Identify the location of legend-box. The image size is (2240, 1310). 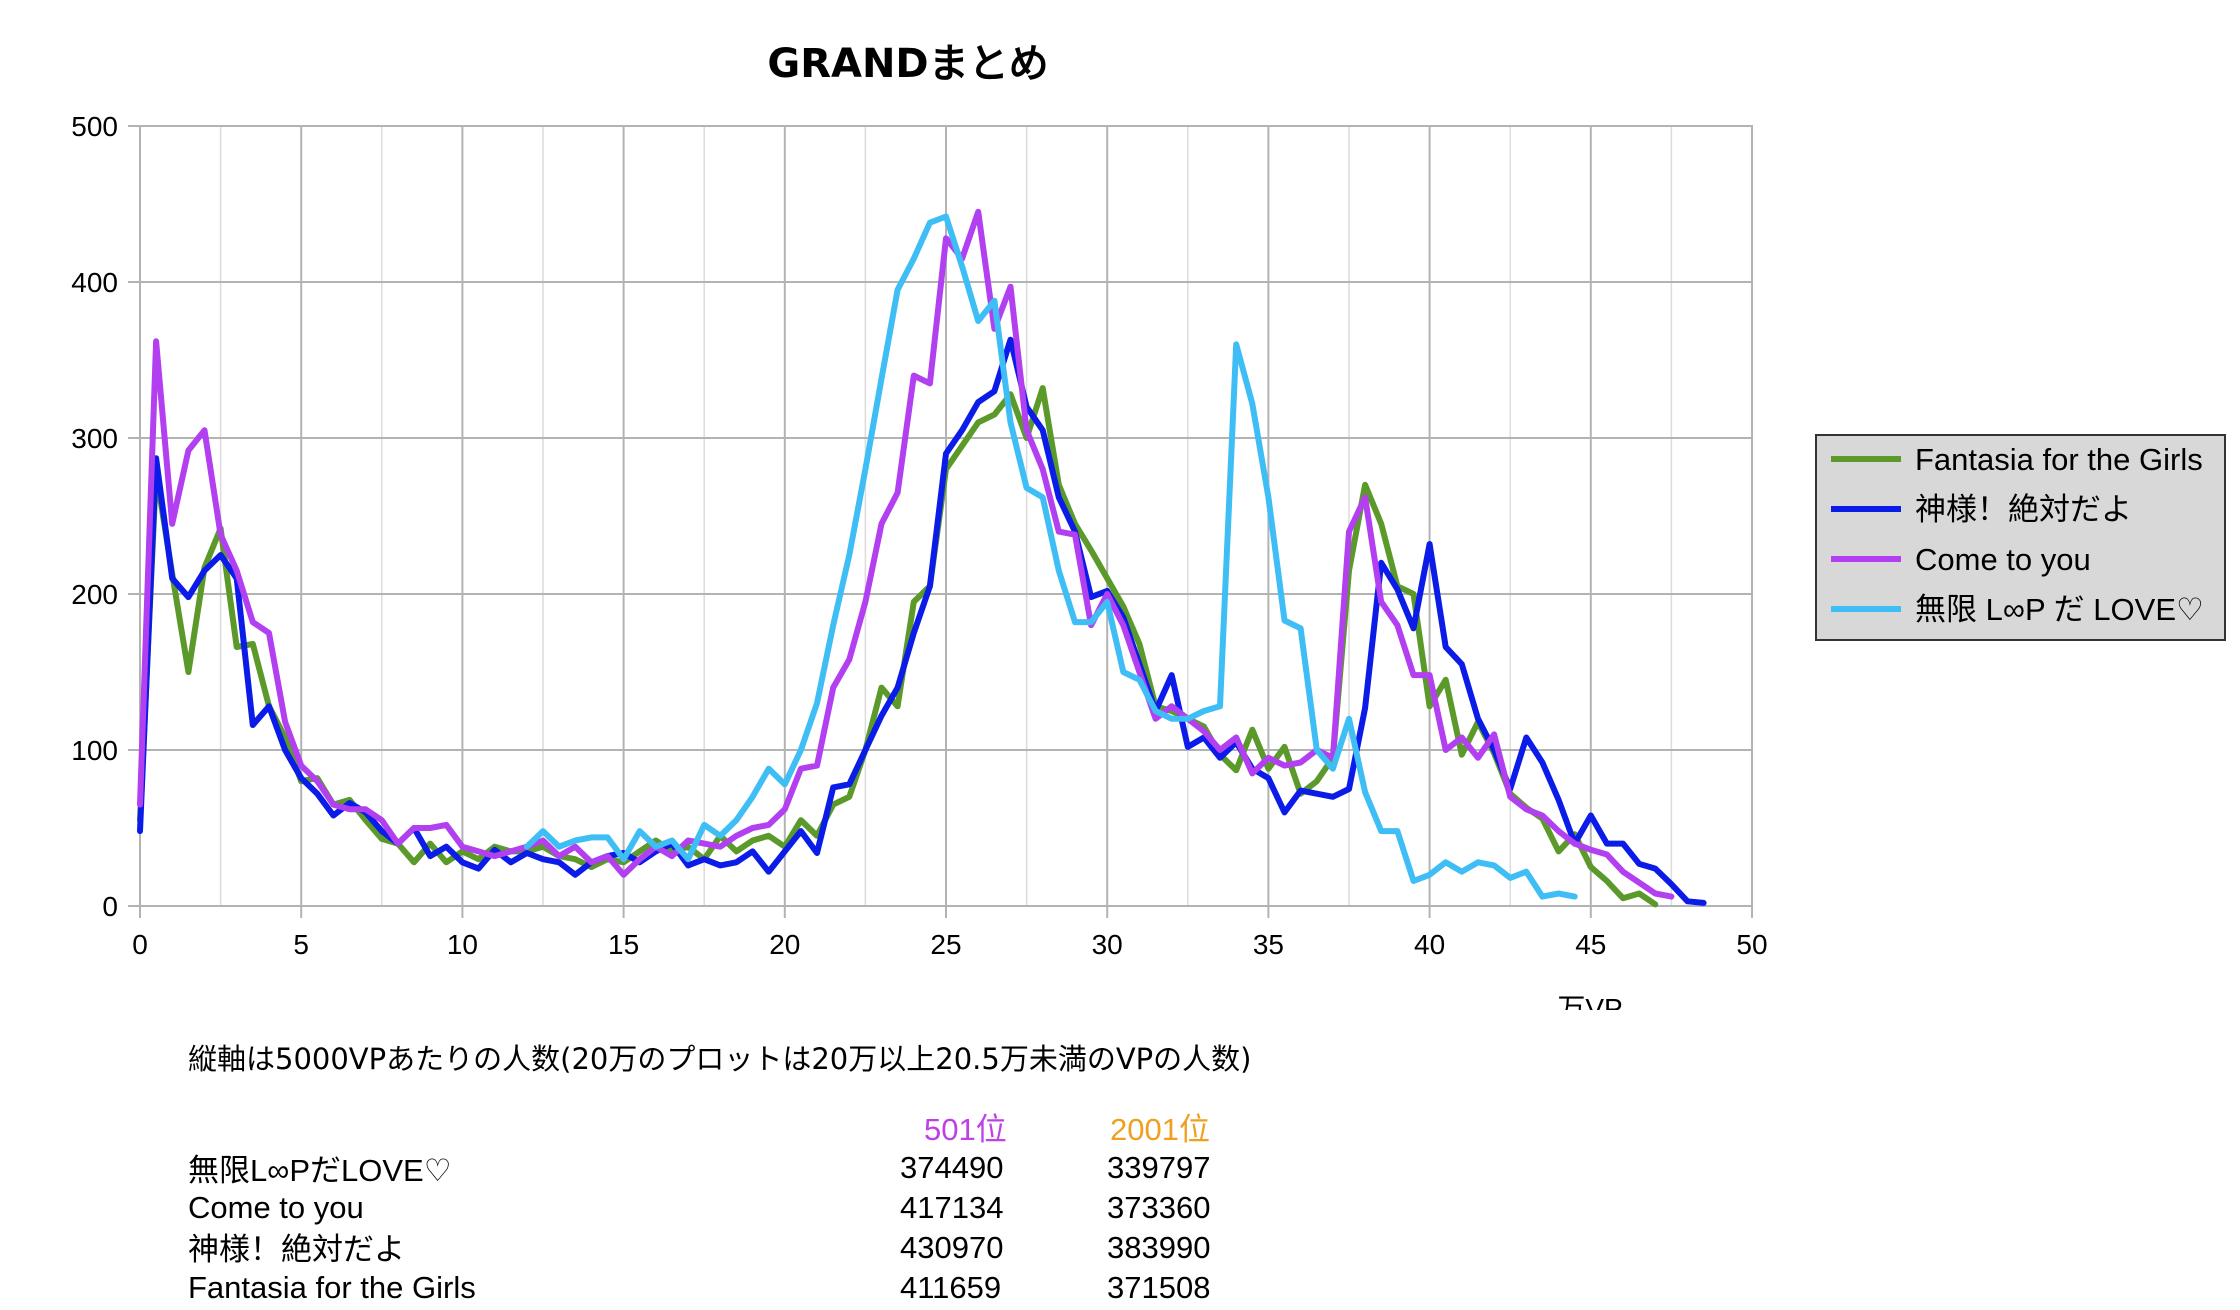
(2020, 537).